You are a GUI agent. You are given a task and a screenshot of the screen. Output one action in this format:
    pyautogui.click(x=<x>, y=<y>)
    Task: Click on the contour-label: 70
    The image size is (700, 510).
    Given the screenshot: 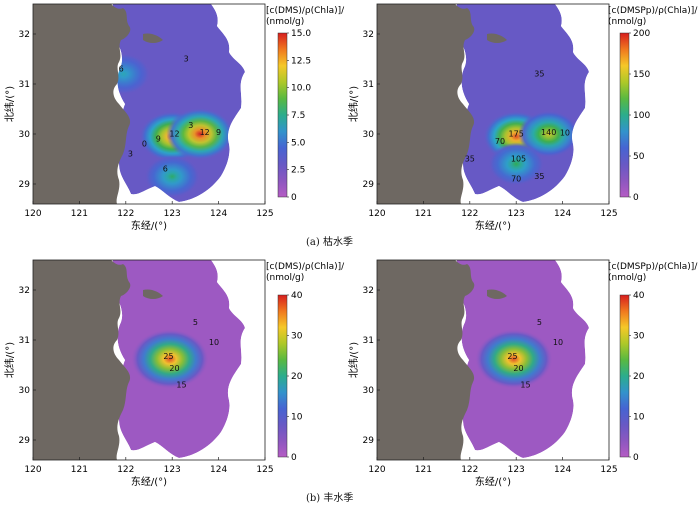 What is the action you would take?
    pyautogui.click(x=516, y=179)
    